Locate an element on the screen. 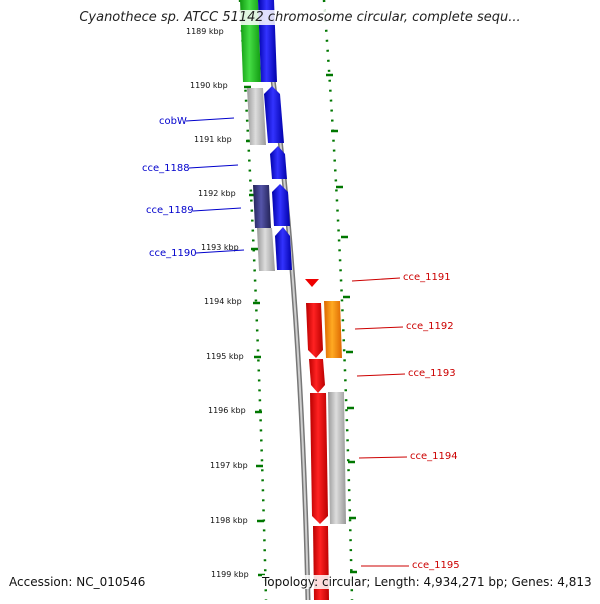 The image size is (600, 604). gene-label-cce1195: cce_1195 is located at coordinates (436, 565).